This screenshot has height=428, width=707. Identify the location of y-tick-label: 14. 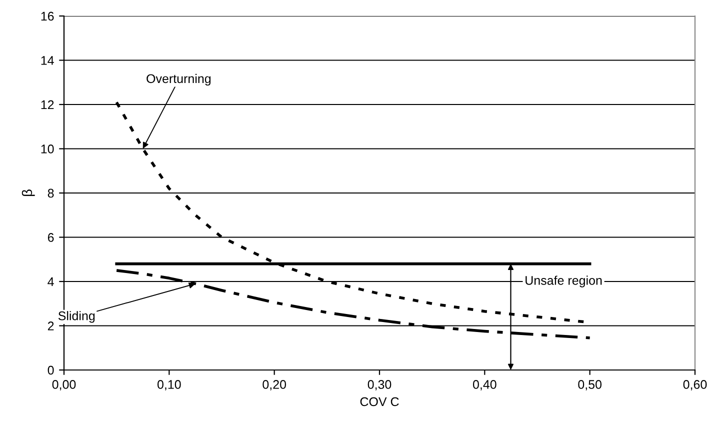
(47, 60).